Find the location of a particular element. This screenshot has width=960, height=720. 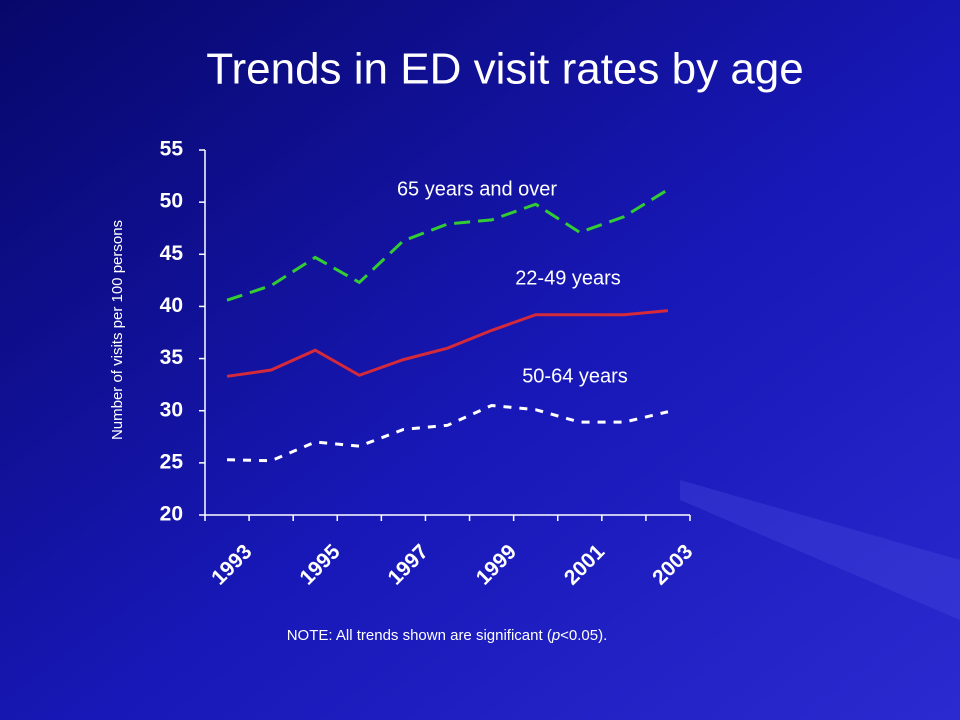

series-label: 65 years and over is located at coordinates (477, 189).